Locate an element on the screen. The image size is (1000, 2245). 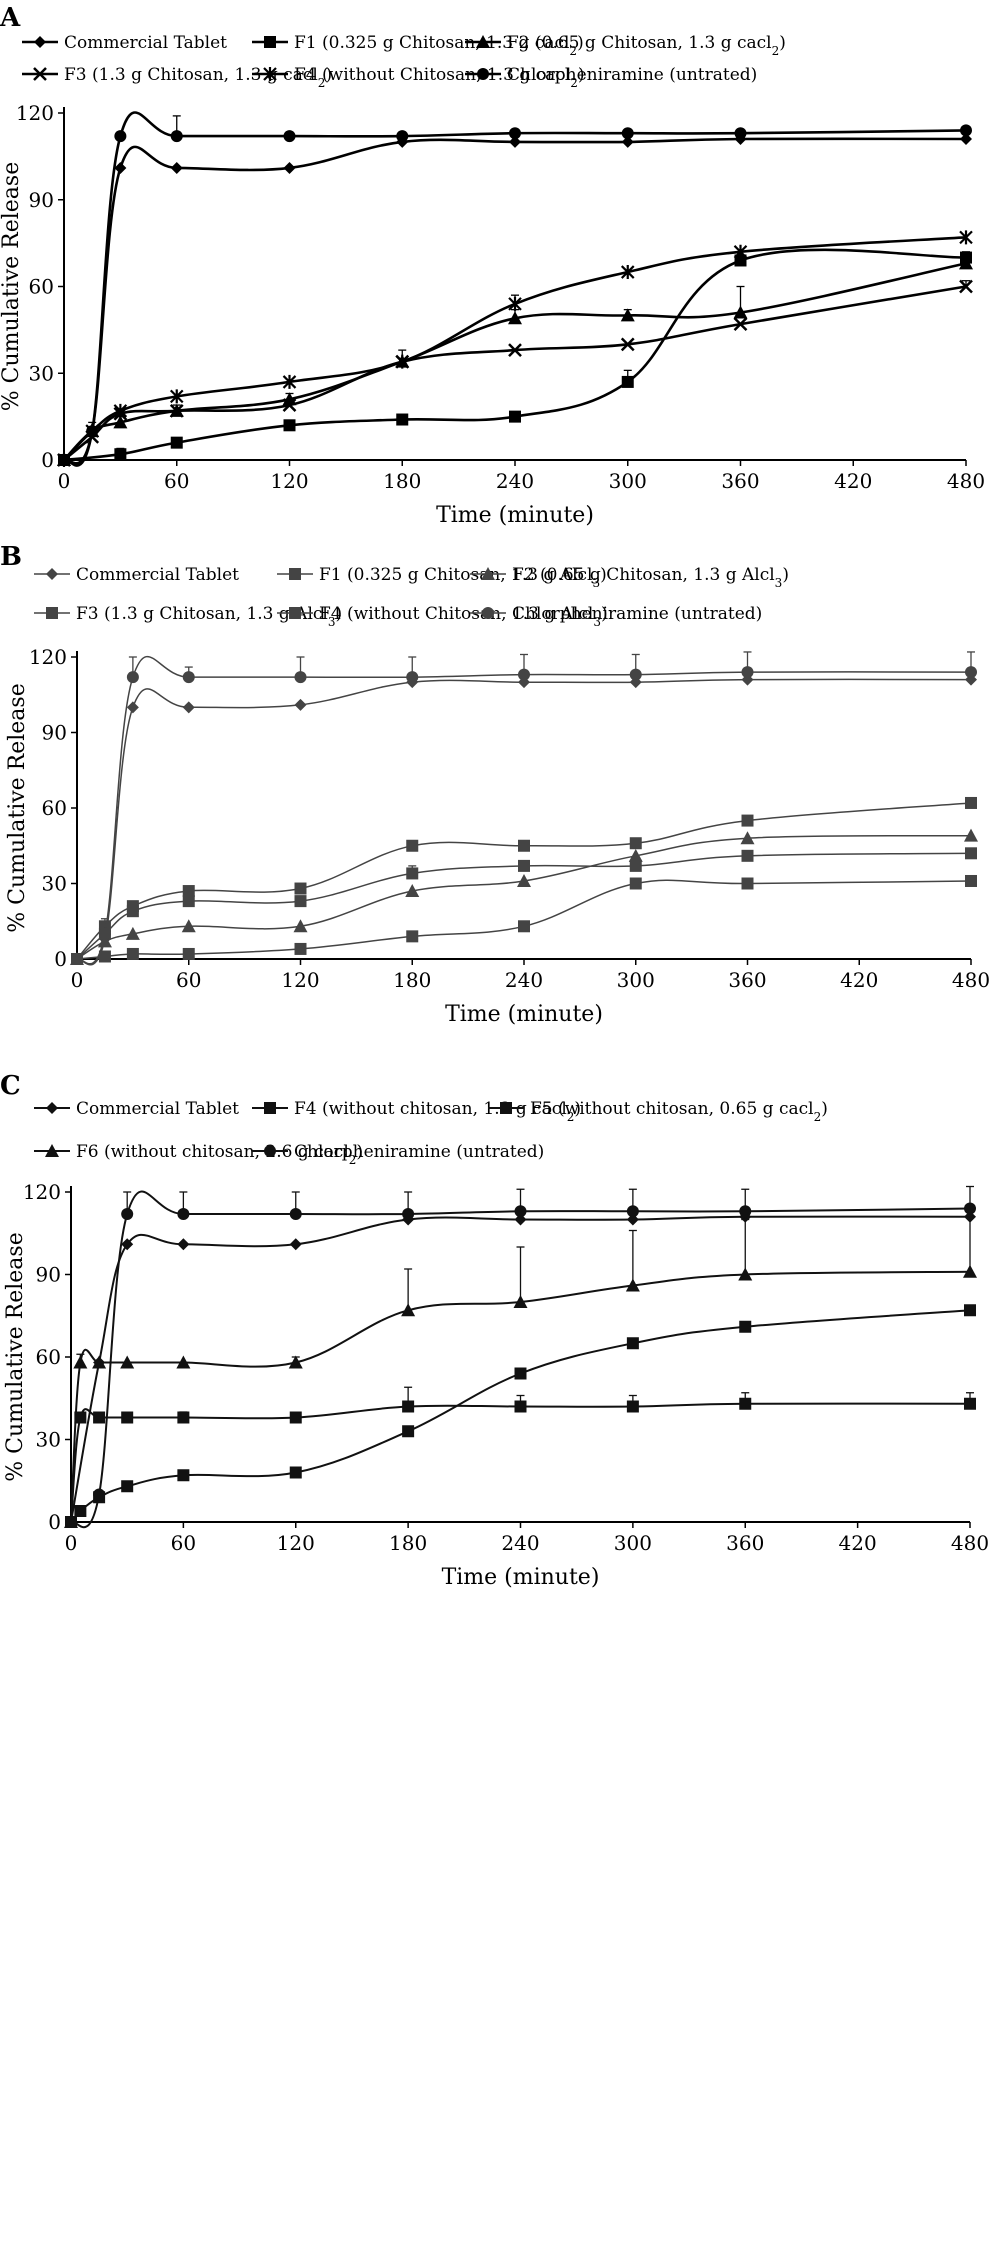
panel-letter: A is located at coordinates (10, 18).